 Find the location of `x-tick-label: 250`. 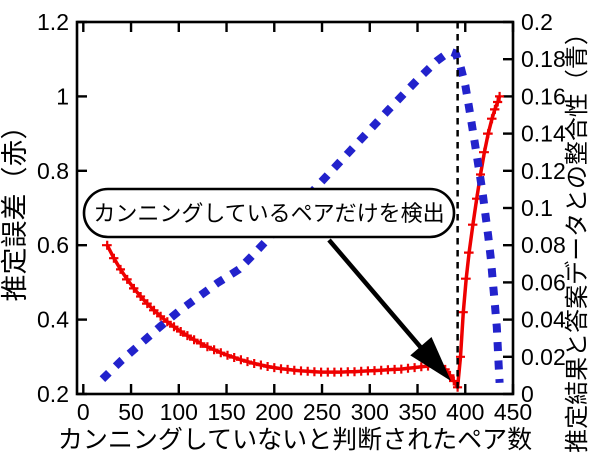

x-tick-label: 250 is located at coordinates (322, 412).